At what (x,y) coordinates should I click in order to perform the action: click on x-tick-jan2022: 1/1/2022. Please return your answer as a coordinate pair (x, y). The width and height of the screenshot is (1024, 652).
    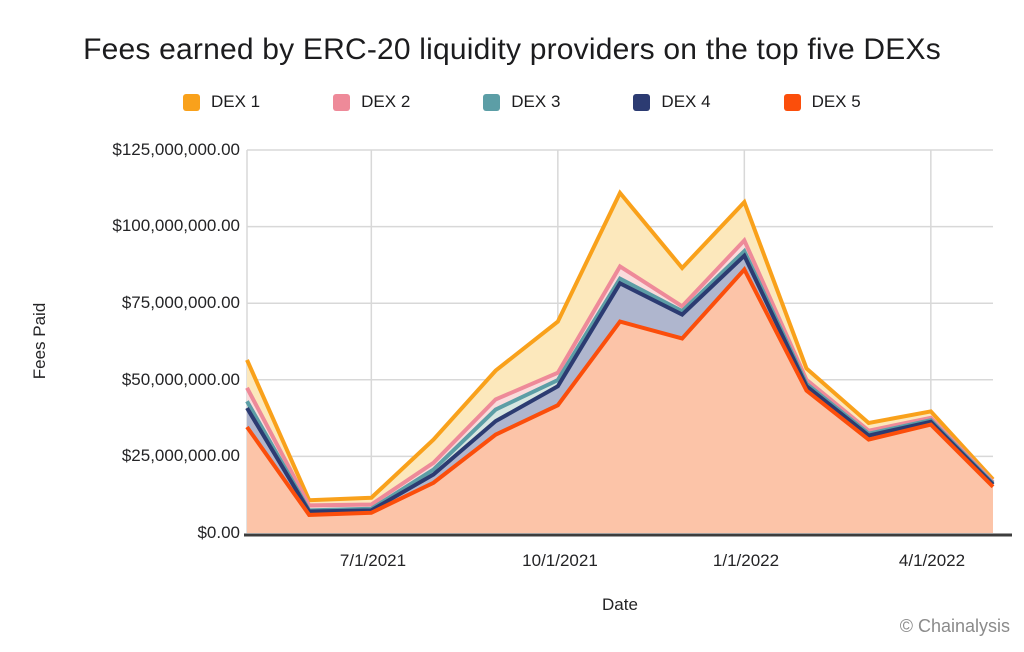
    Looking at the image, I should click on (746, 560).